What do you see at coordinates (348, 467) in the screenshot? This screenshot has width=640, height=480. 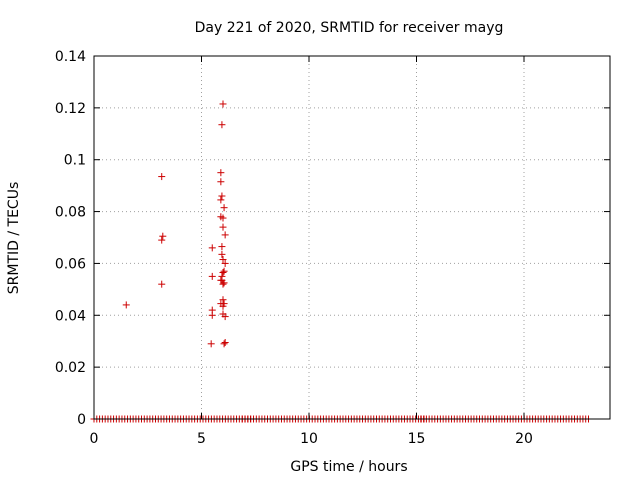 I see `x-axis-label: GPS time / hours` at bounding box center [348, 467].